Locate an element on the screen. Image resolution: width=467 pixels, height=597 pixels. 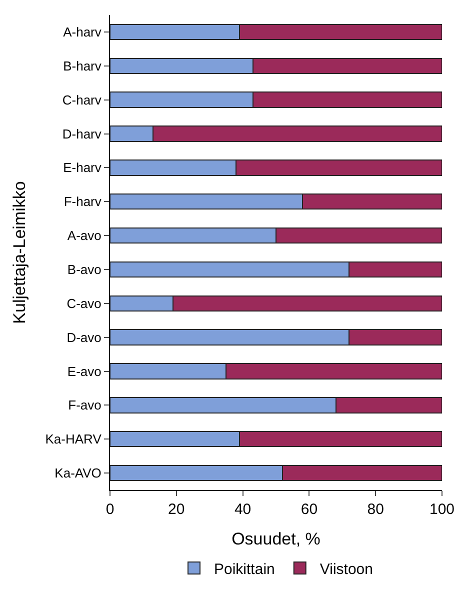
x-tick-label: 60 is located at coordinates (309, 509).